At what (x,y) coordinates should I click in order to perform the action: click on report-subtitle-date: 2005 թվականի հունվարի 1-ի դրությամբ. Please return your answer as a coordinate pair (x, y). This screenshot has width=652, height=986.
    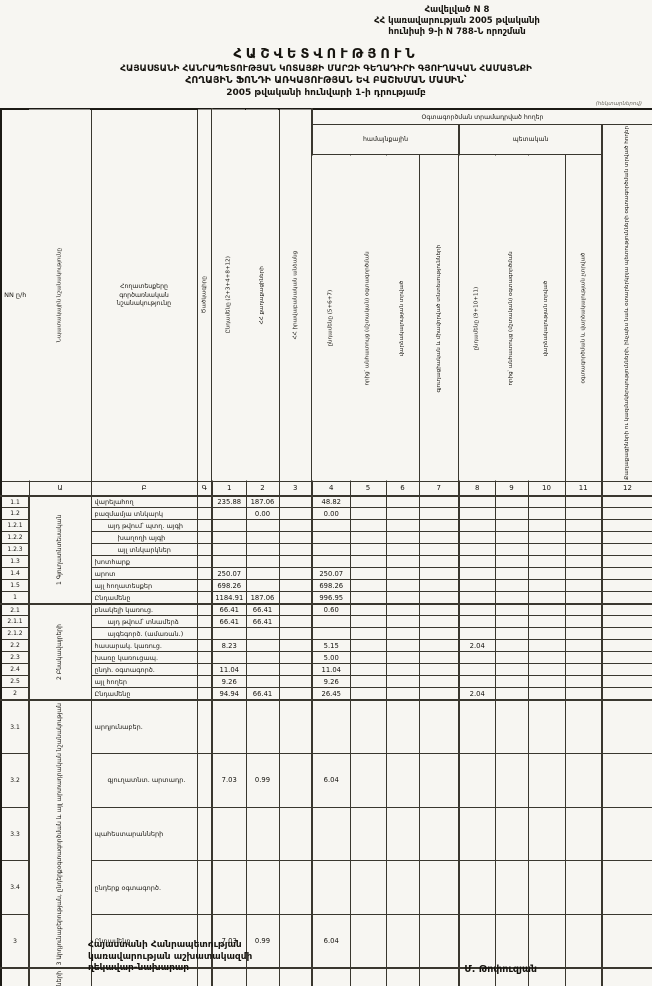
    Looking at the image, I should click on (326, 93).